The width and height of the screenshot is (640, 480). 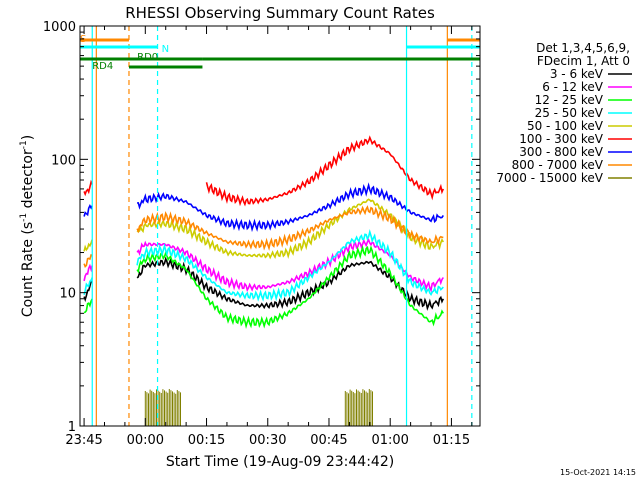 I want to click on legend-entry: 6 - 12 keV, so click(x=587, y=87).